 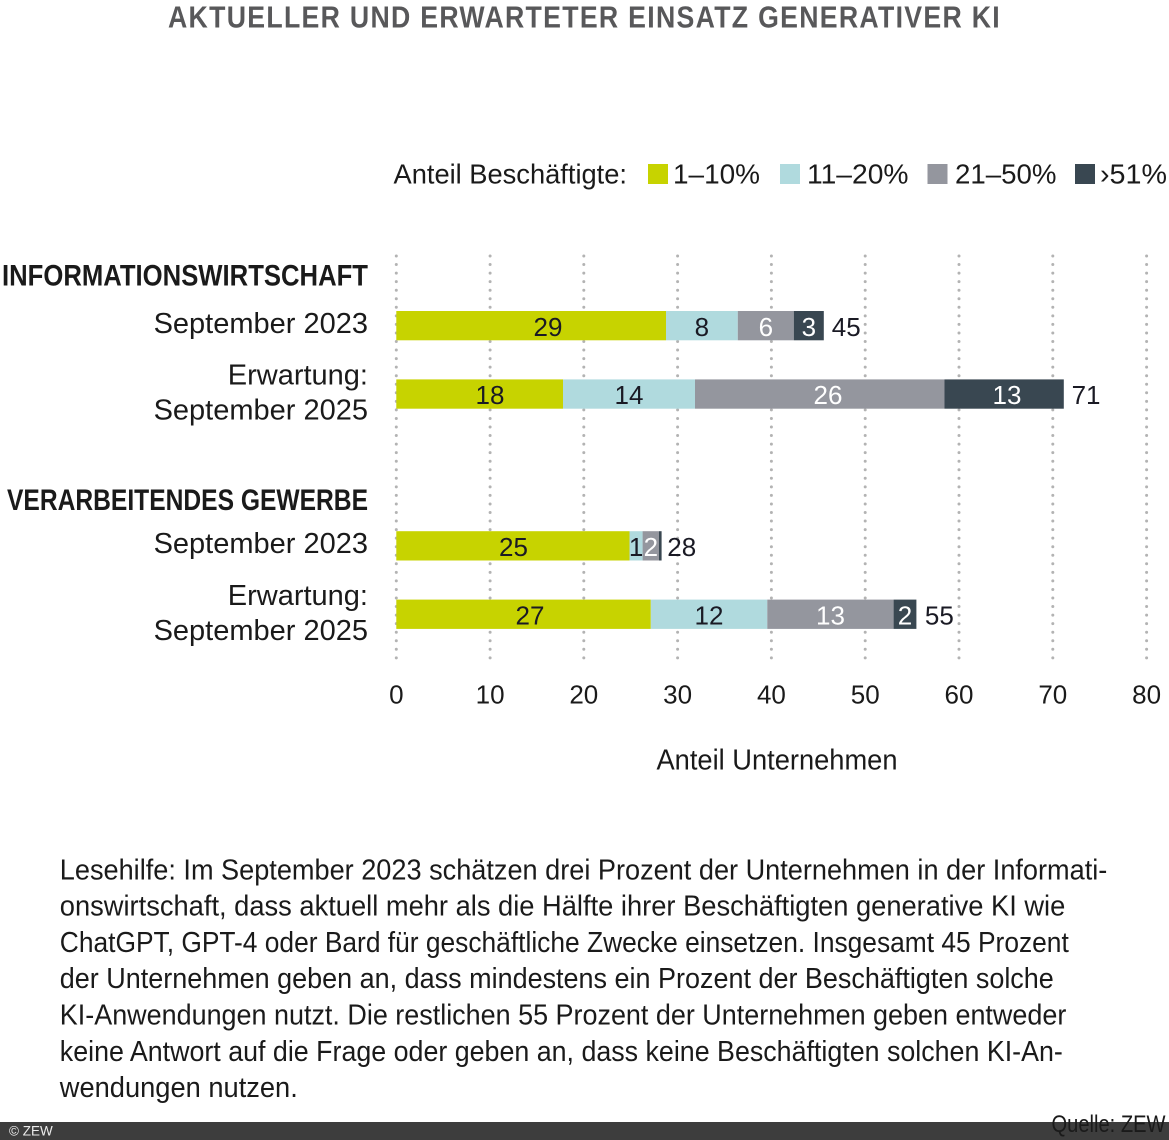 I want to click on svg-text: 80, so click(x=1146, y=695).